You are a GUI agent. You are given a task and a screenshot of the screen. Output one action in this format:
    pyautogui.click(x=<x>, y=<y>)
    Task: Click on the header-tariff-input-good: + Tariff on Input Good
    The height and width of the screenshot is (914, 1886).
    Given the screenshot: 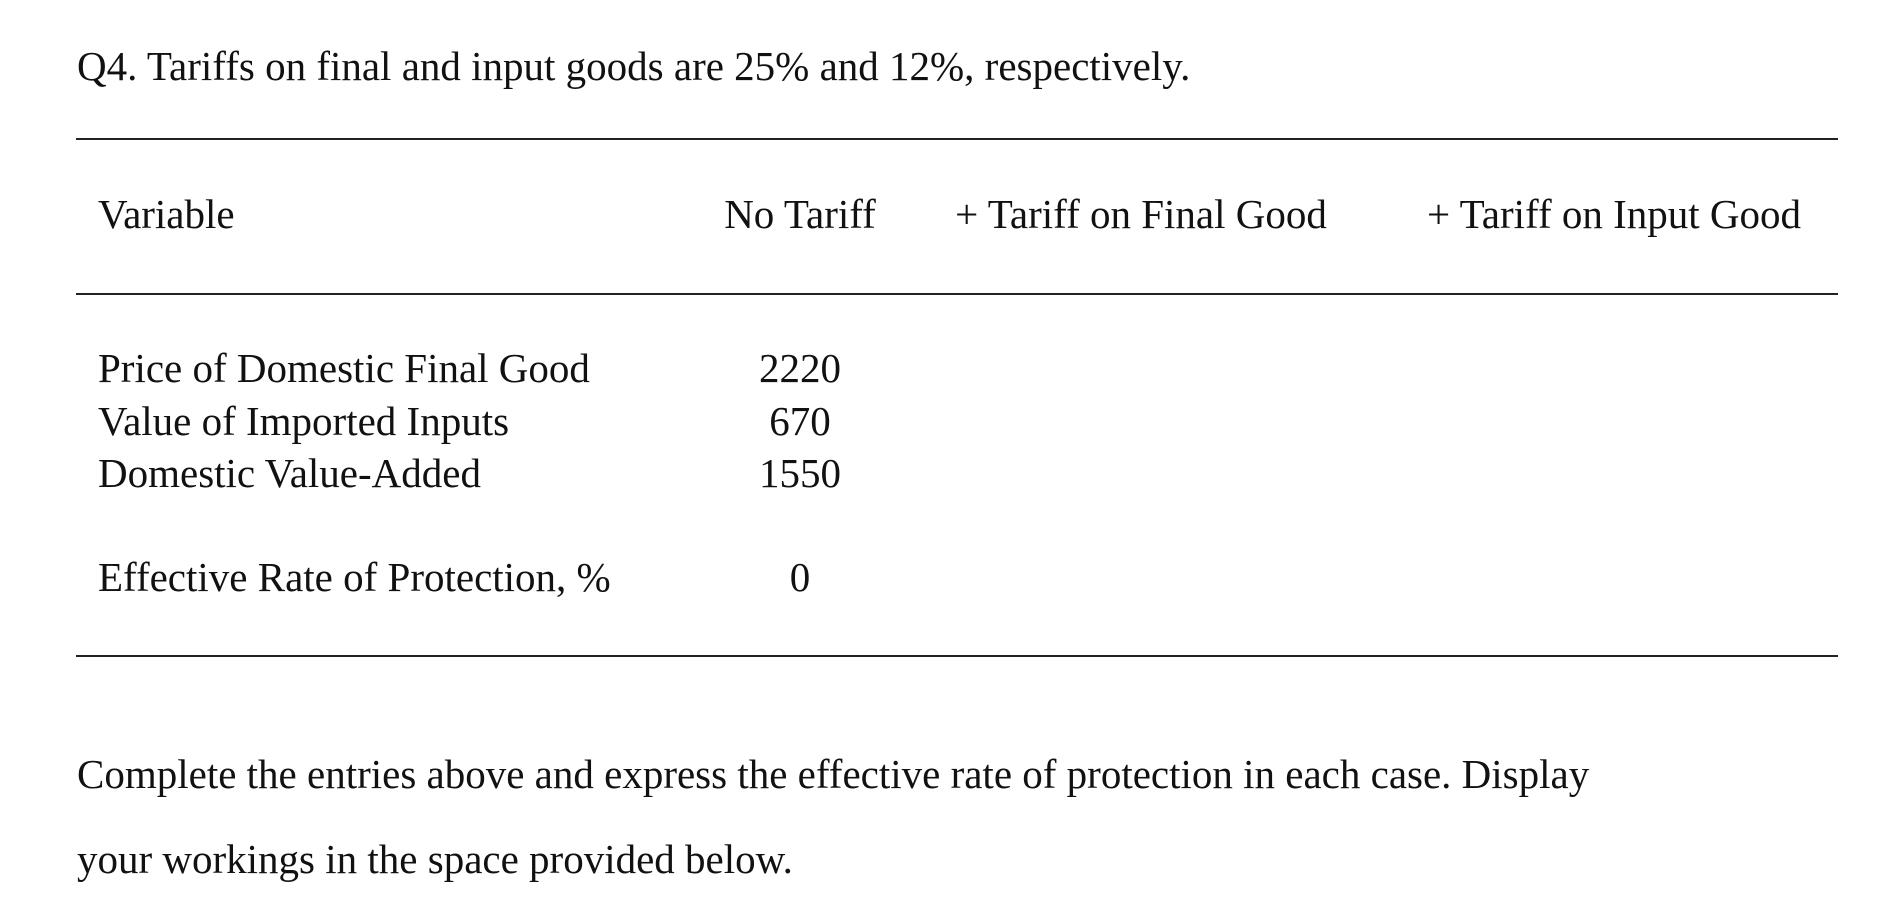 What is the action you would take?
    pyautogui.click(x=1614, y=214)
    